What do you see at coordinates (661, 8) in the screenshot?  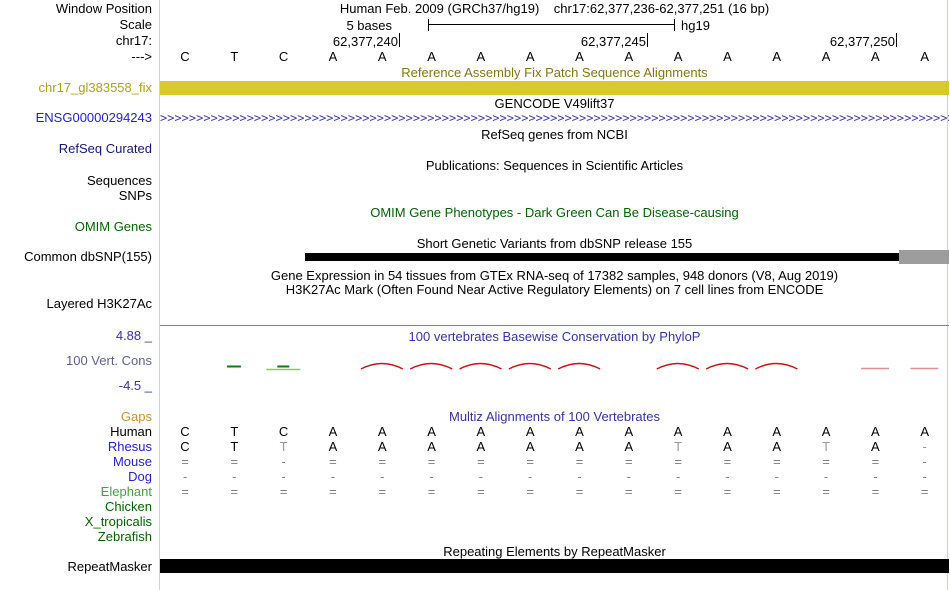 I see `window-position-range: chr17:62,377,236-62,377,251 (16 bp)` at bounding box center [661, 8].